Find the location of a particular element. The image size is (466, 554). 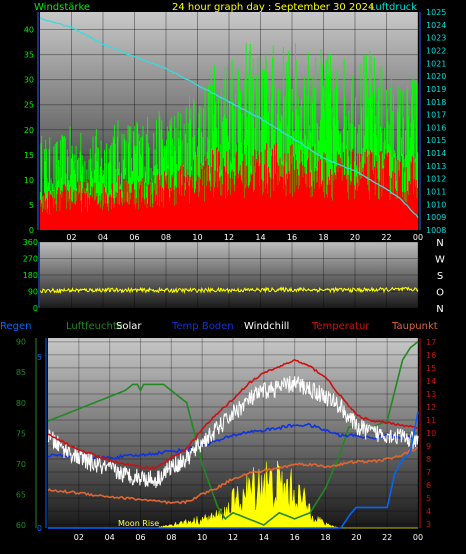

chart1-right-tick: 1013 is located at coordinates (436, 166).